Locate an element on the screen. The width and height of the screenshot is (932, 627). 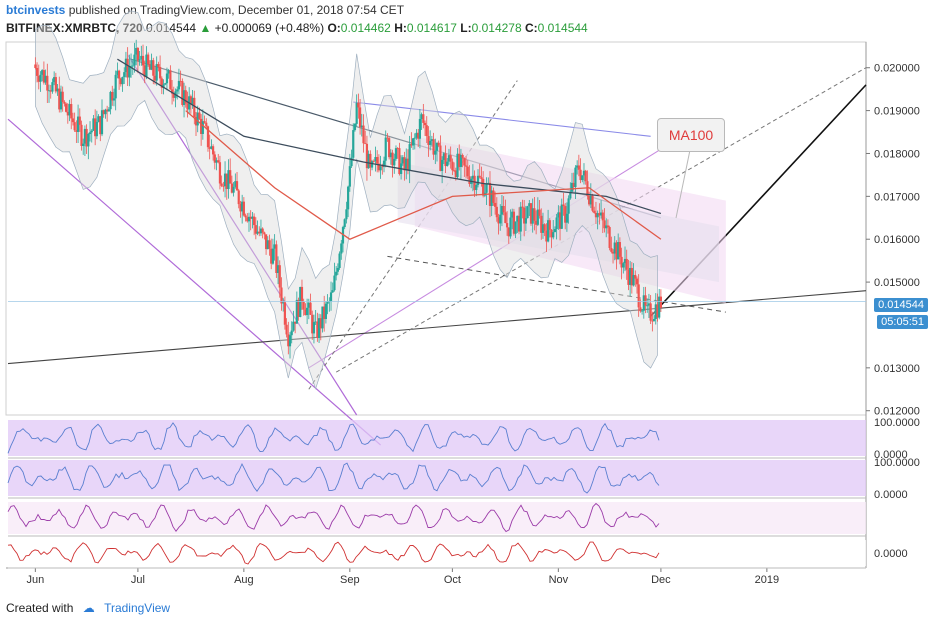
x-tick-label-5: Nov is located at coordinates (559, 580).